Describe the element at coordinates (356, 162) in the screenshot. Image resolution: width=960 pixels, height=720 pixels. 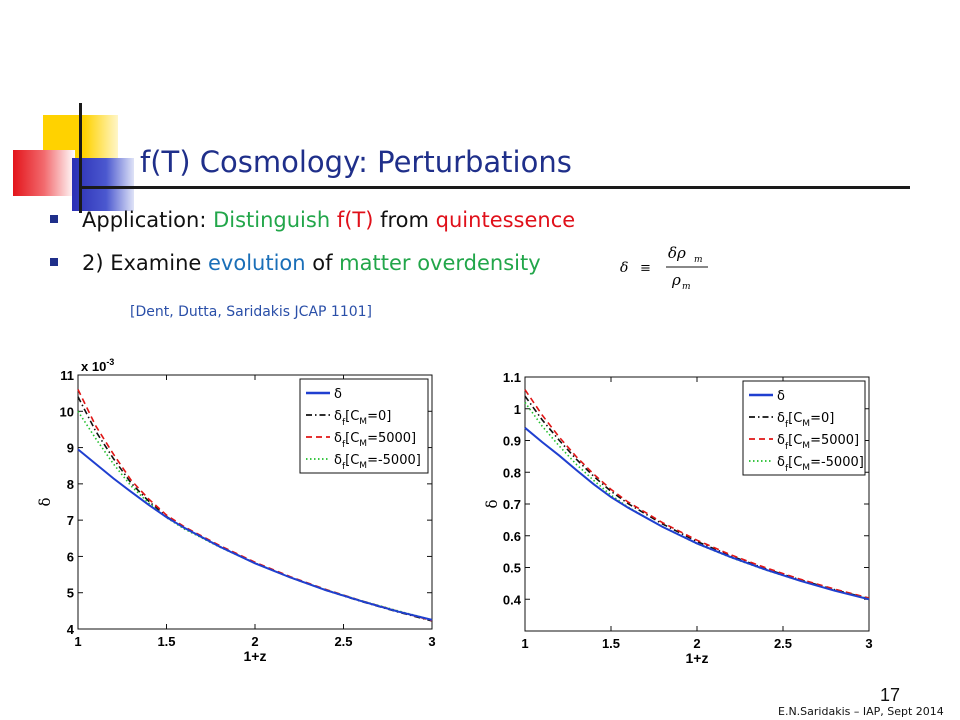
I see `slide-title: f(T) Cosmology: Perturbations` at that location.